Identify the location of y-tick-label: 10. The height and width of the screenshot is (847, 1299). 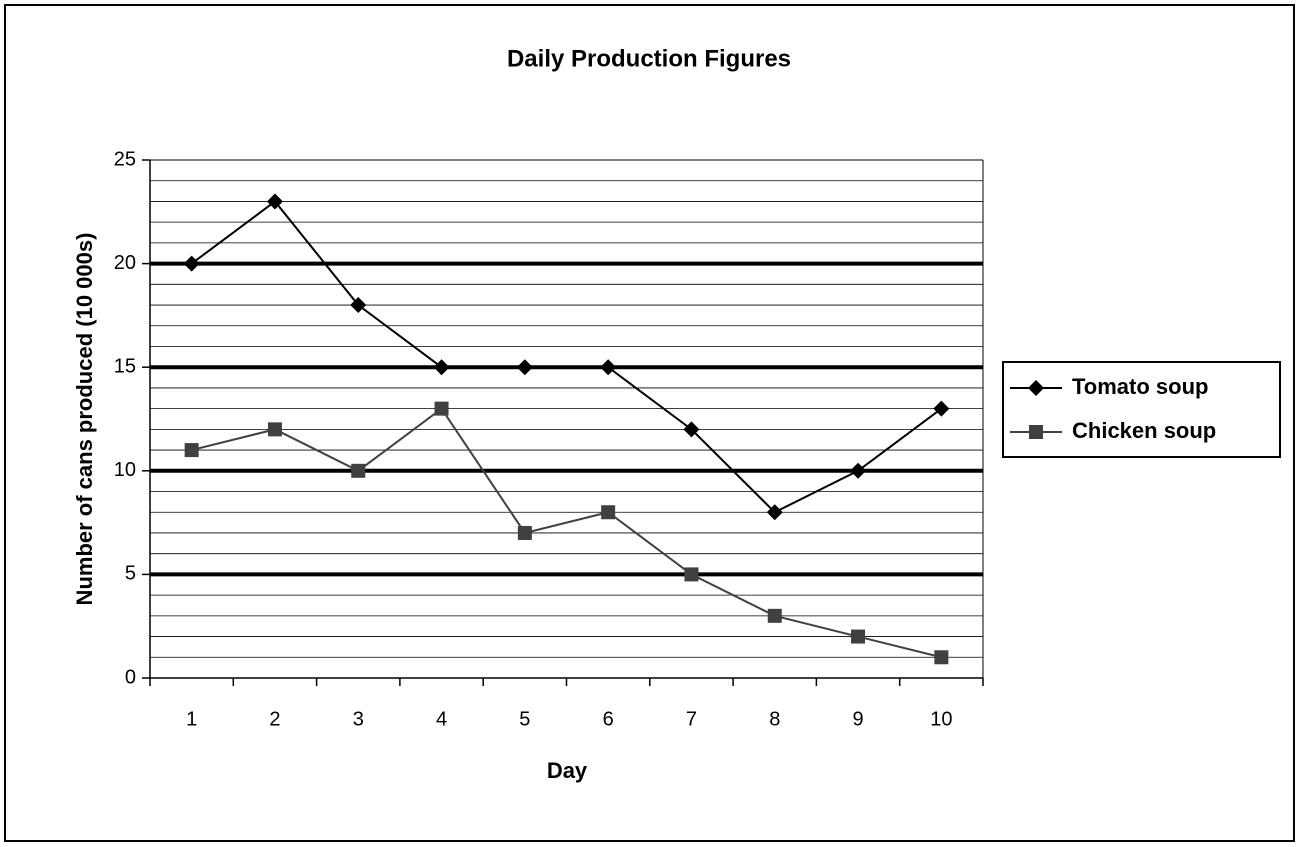
(125, 470).